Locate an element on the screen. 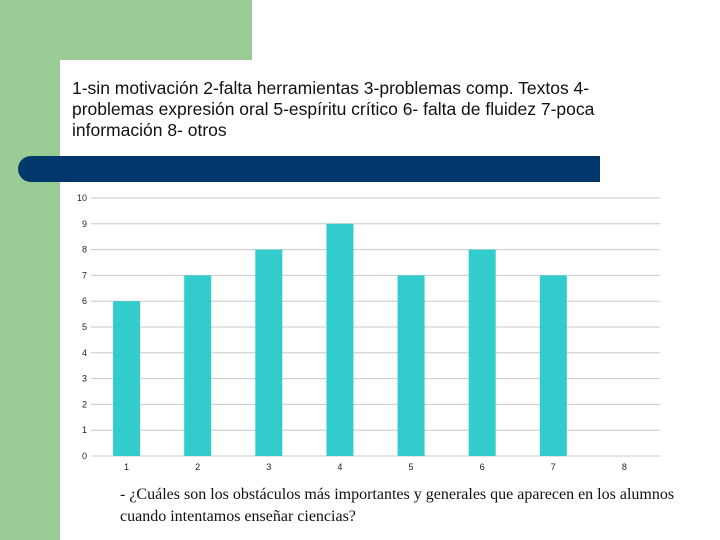 The width and height of the screenshot is (720, 540). y-tick-label: 1 is located at coordinates (84, 430).